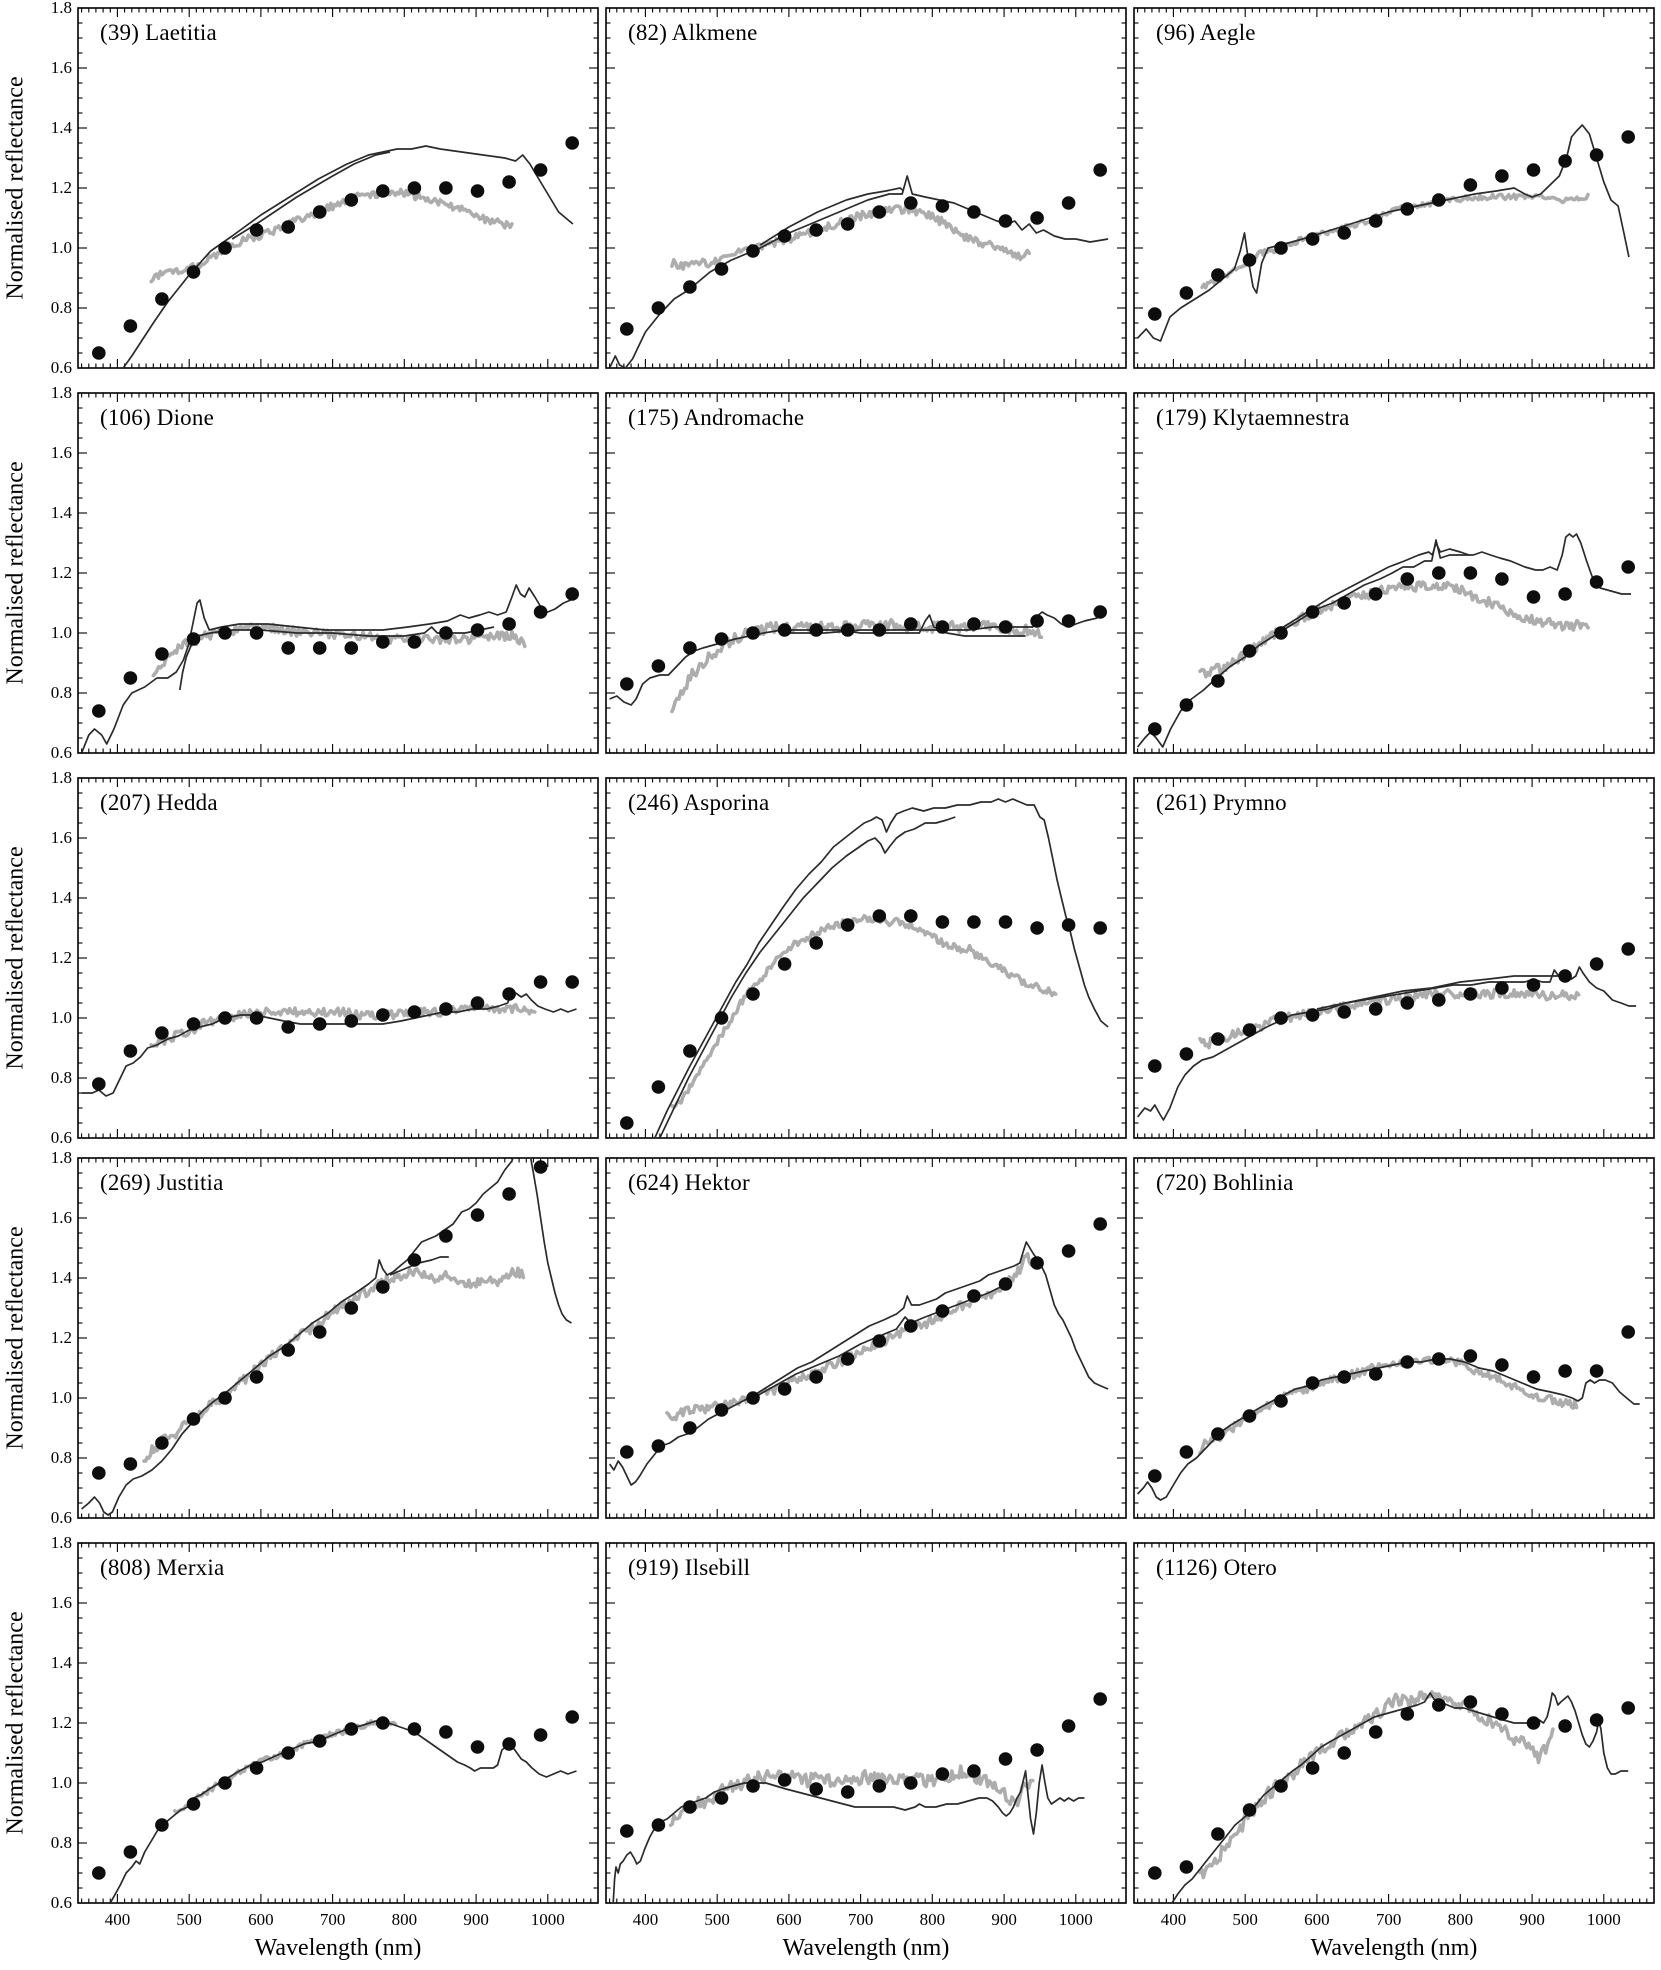 Image resolution: width=1661 pixels, height=1970 pixels. I want to click on panel-title: (808) Merxia, so click(162, 1567).